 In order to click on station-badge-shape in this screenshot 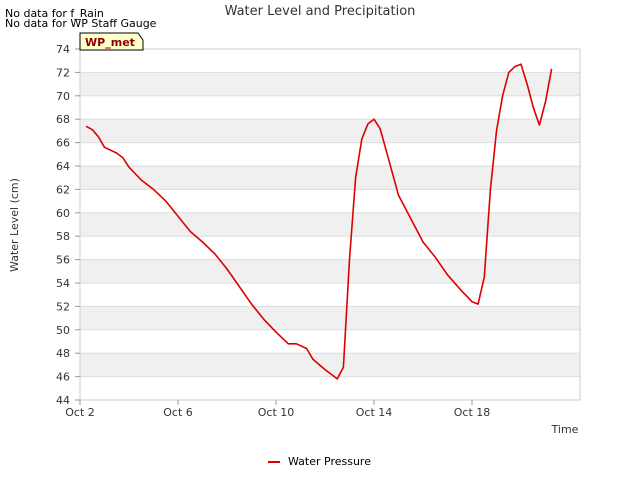, I will do `click(111, 41)`.